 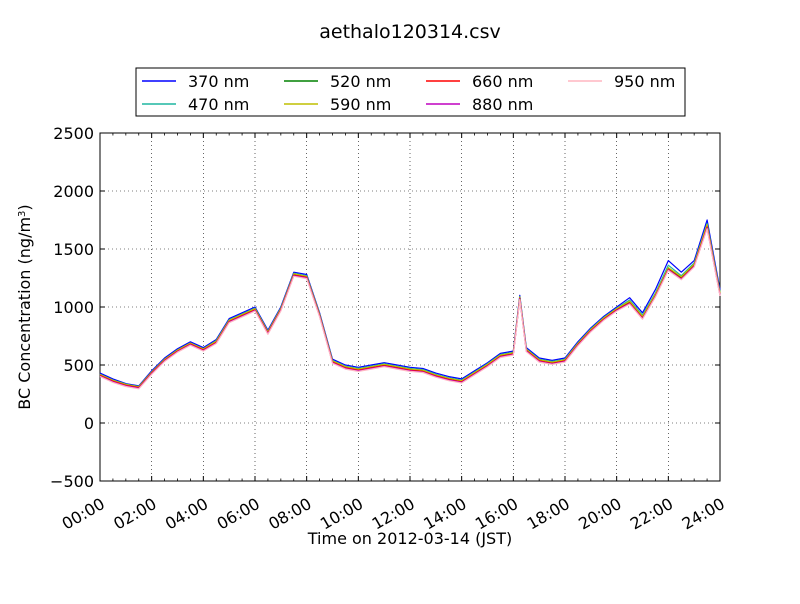 What do you see at coordinates (73, 249) in the screenshot?
I see `y-tick-label: 1500` at bounding box center [73, 249].